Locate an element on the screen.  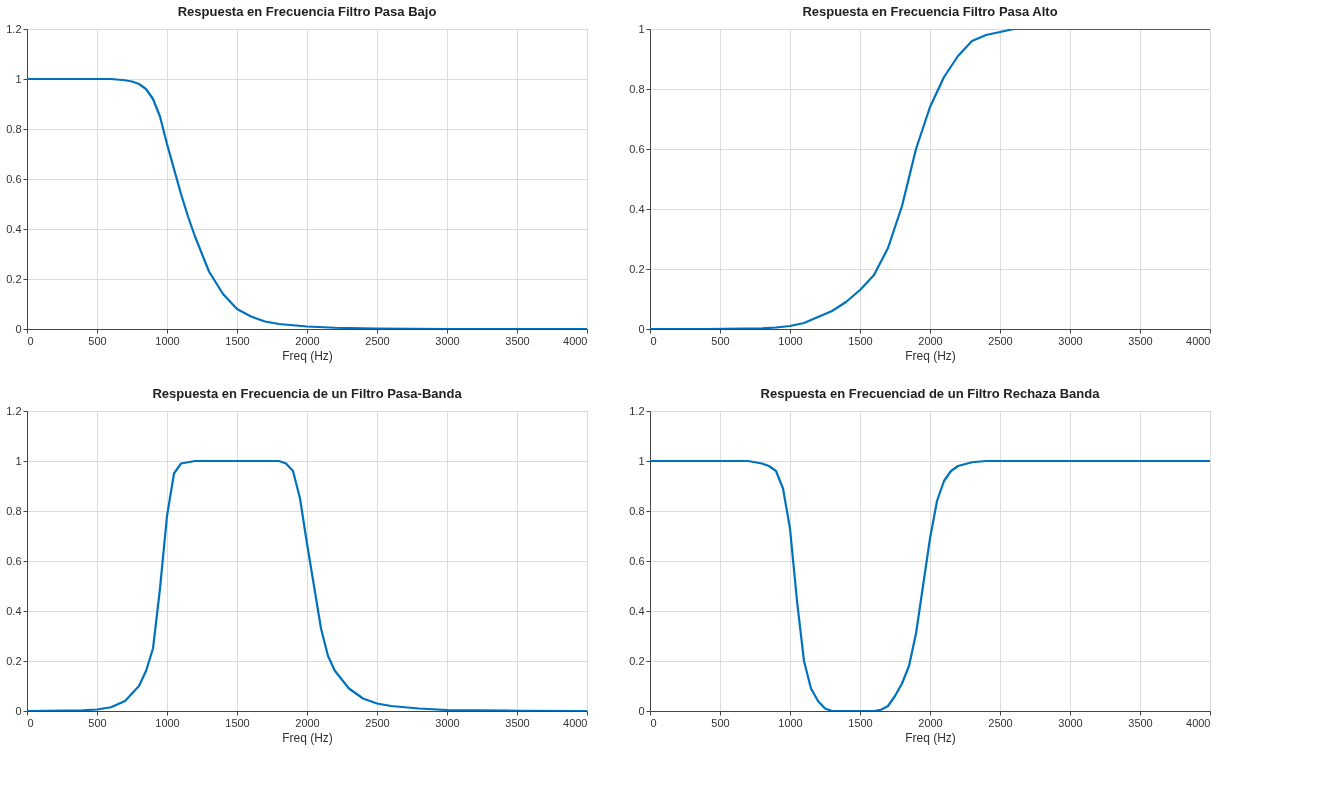
chart-title: Respuesta en Frecuencia Filtro Pasa Alto is located at coordinates (930, 11).